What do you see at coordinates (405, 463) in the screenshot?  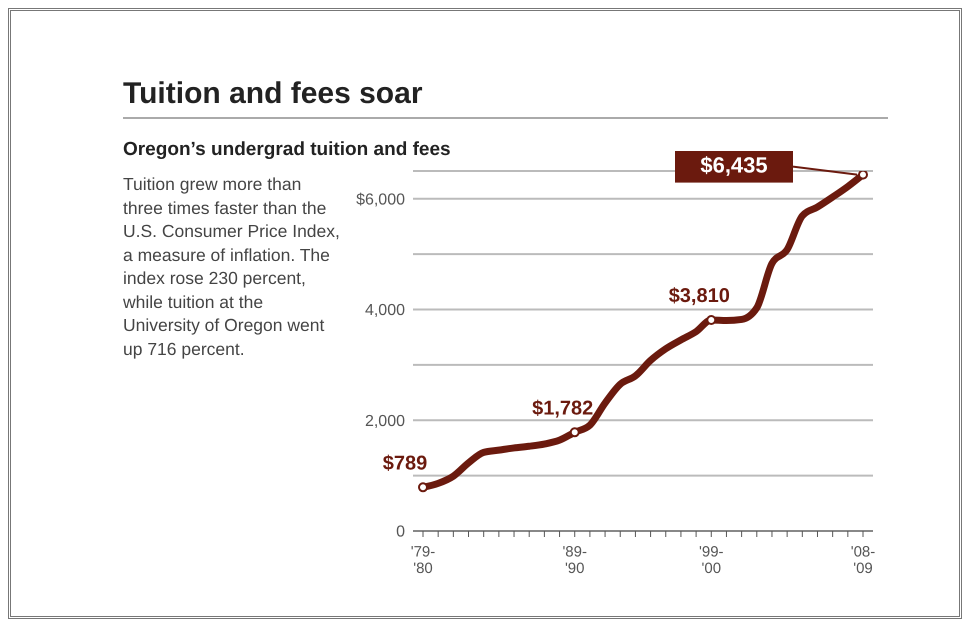 I see `data-label: $789` at bounding box center [405, 463].